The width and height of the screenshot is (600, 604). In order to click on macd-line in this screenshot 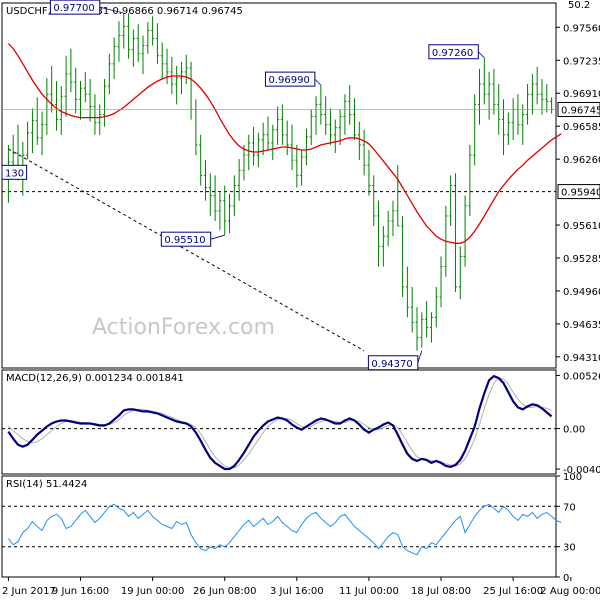, I will do `click(280, 422)`.